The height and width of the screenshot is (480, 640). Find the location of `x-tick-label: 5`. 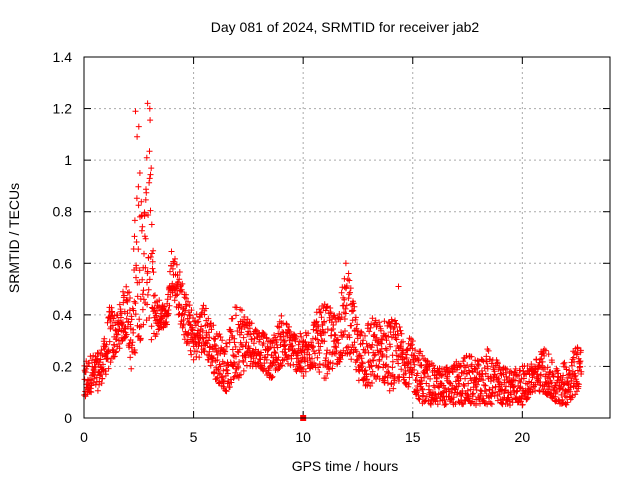

x-tick-label: 5 is located at coordinates (194, 437).